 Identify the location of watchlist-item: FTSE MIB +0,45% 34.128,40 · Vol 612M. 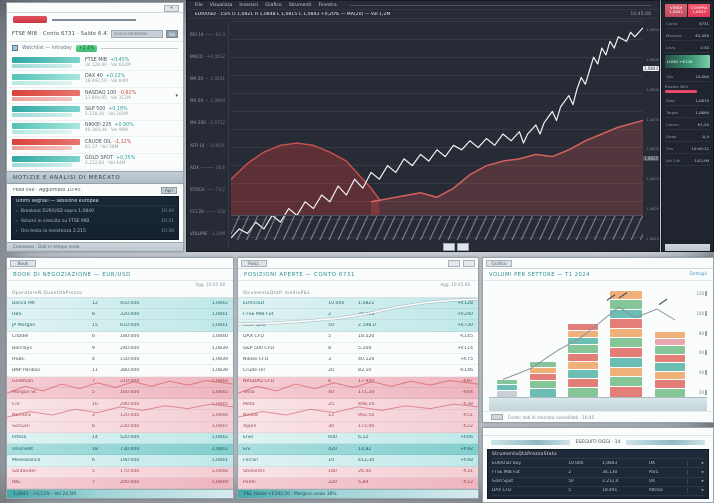
(95, 63).